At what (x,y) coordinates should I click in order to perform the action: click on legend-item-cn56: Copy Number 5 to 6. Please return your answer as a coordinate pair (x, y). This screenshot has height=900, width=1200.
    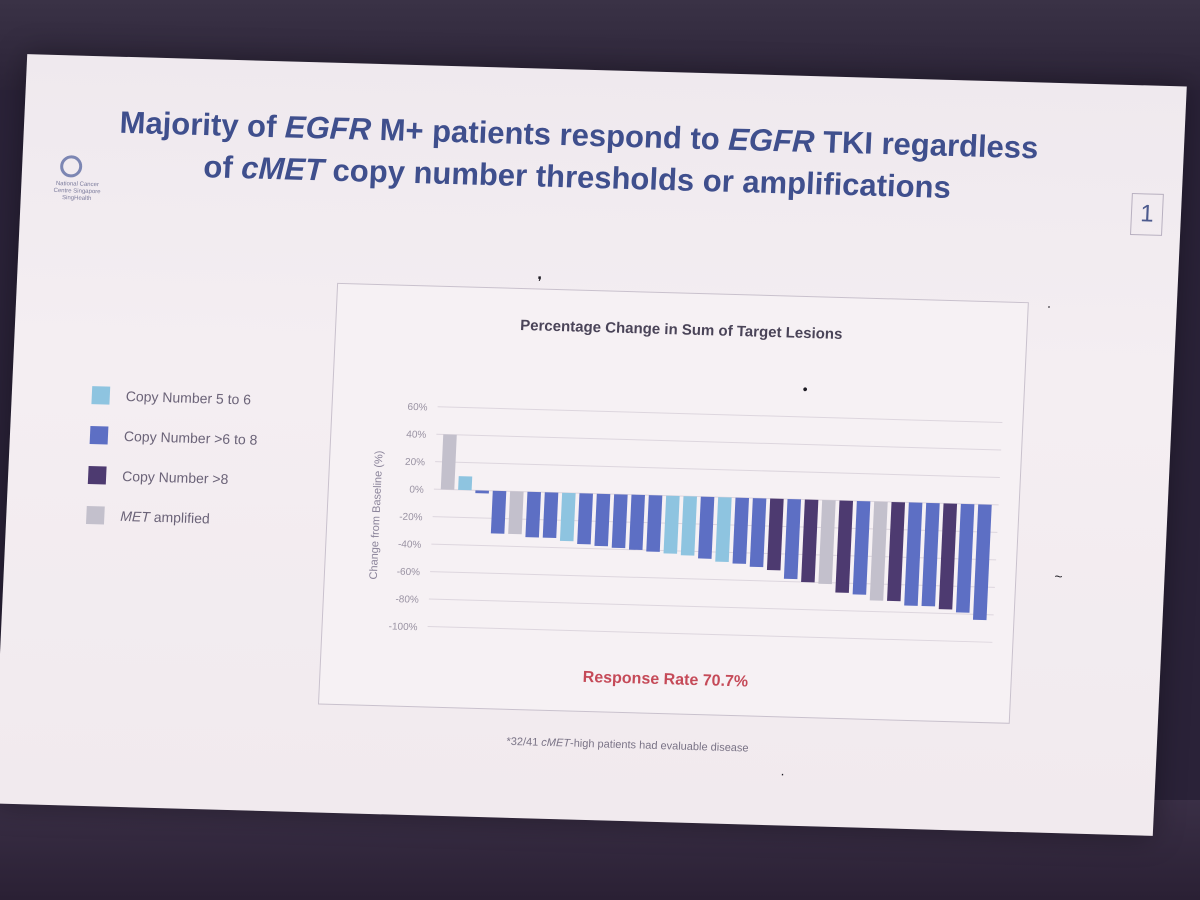
    Looking at the image, I should click on (211, 409).